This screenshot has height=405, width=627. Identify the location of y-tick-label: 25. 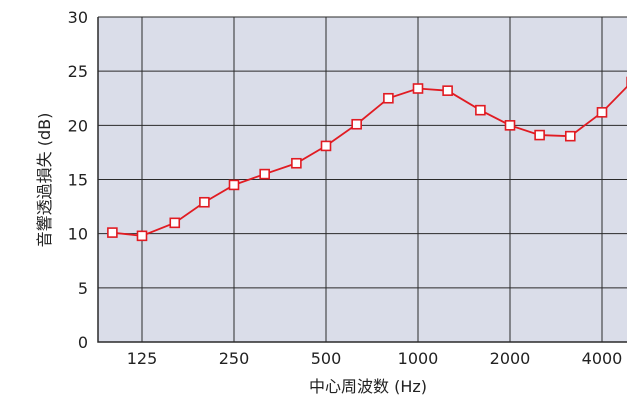
(78, 71).